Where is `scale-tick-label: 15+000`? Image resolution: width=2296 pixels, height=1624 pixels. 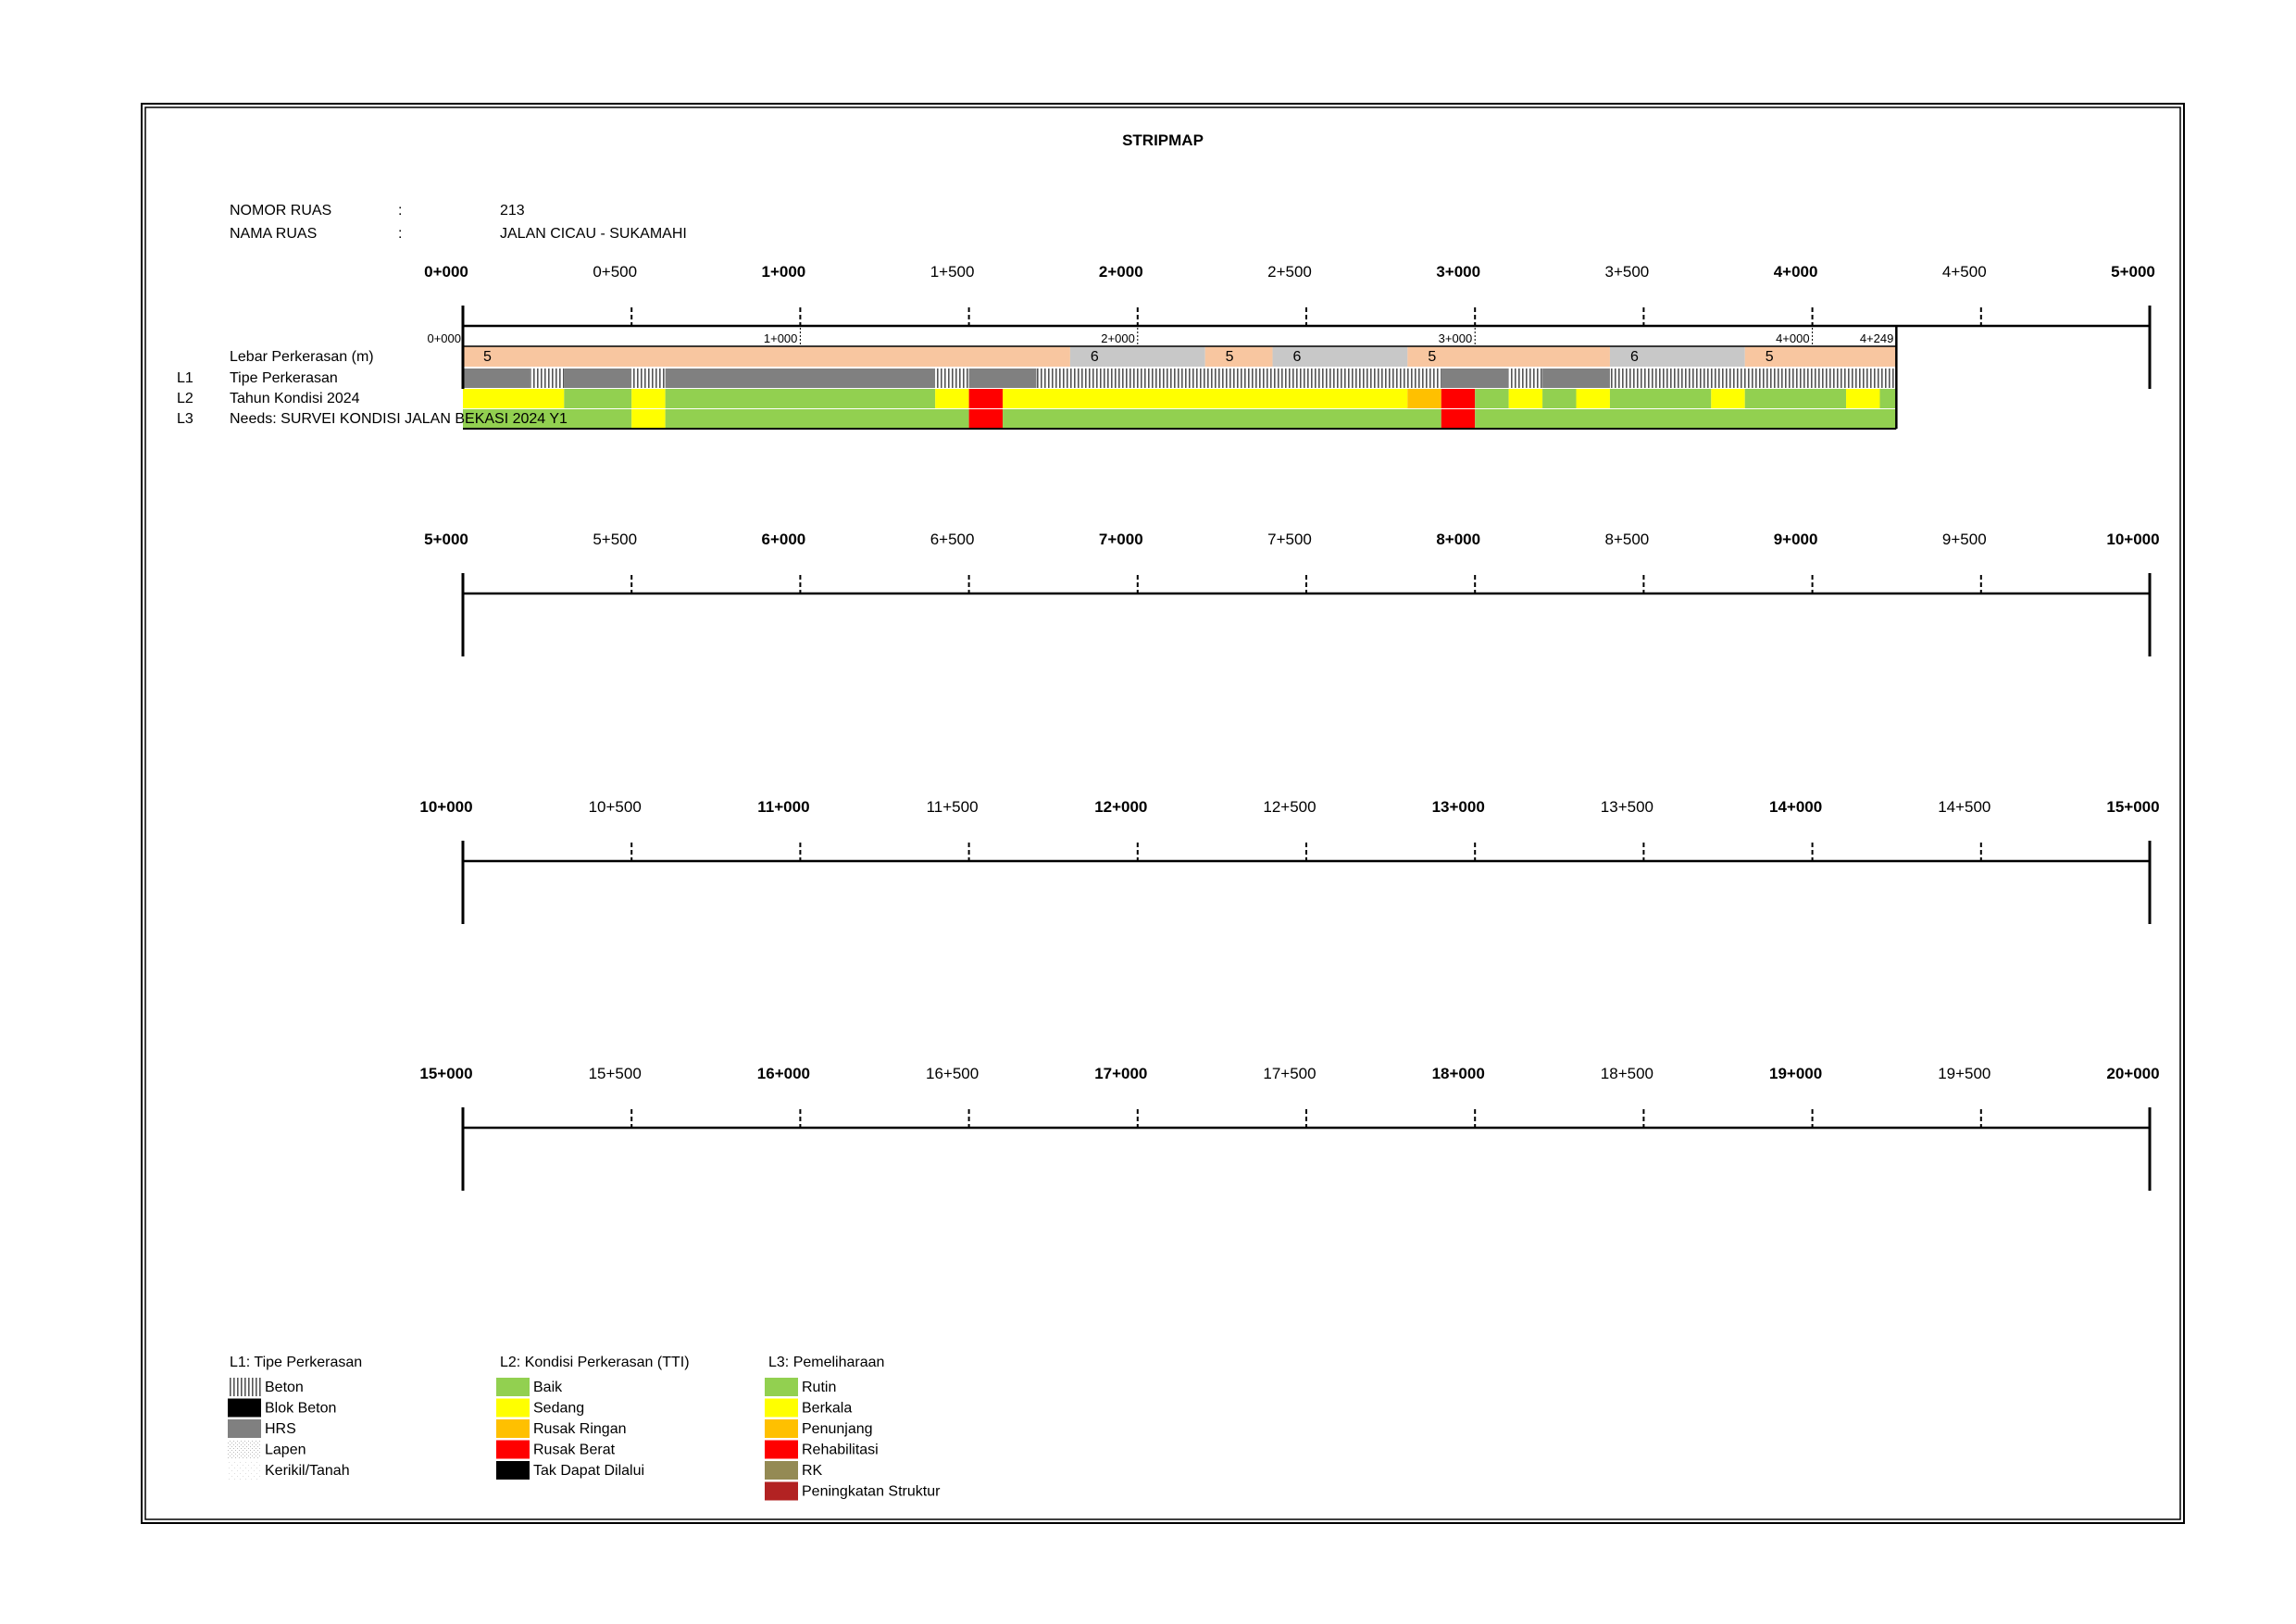
scale-tick-label: 15+000 is located at coordinates (2132, 807).